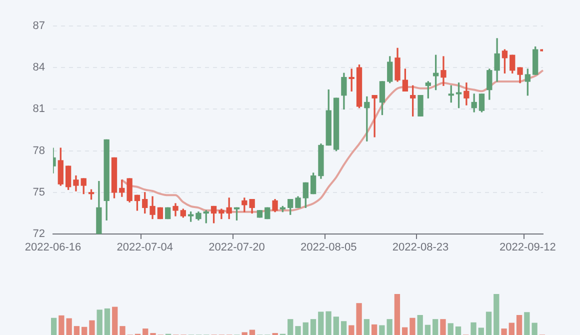  Describe the element at coordinates (38, 68) in the screenshot. I see `y-tick-label: 84` at that location.